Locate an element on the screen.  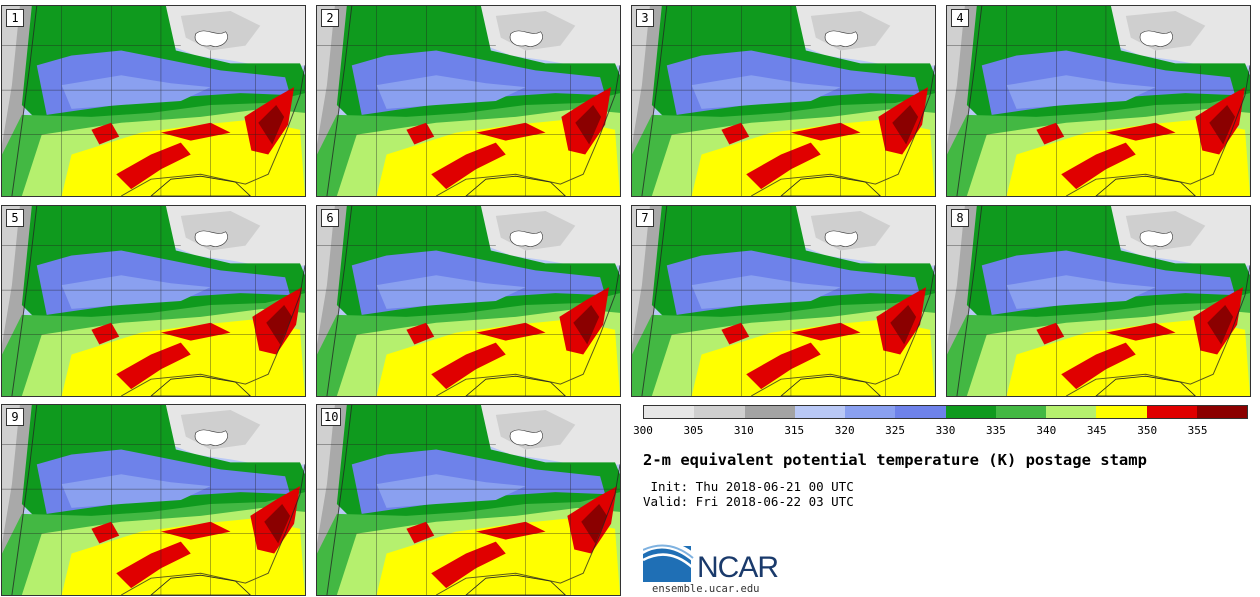
member-map-panel: 10 is located at coordinates (468, 500).